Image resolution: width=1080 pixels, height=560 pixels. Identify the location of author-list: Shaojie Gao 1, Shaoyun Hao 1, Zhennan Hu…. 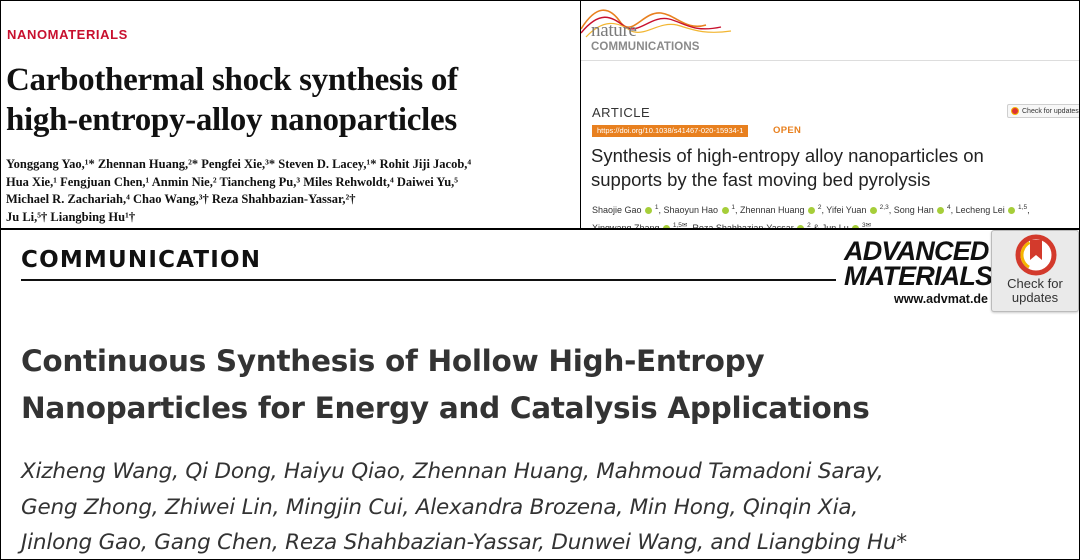
(827, 214).